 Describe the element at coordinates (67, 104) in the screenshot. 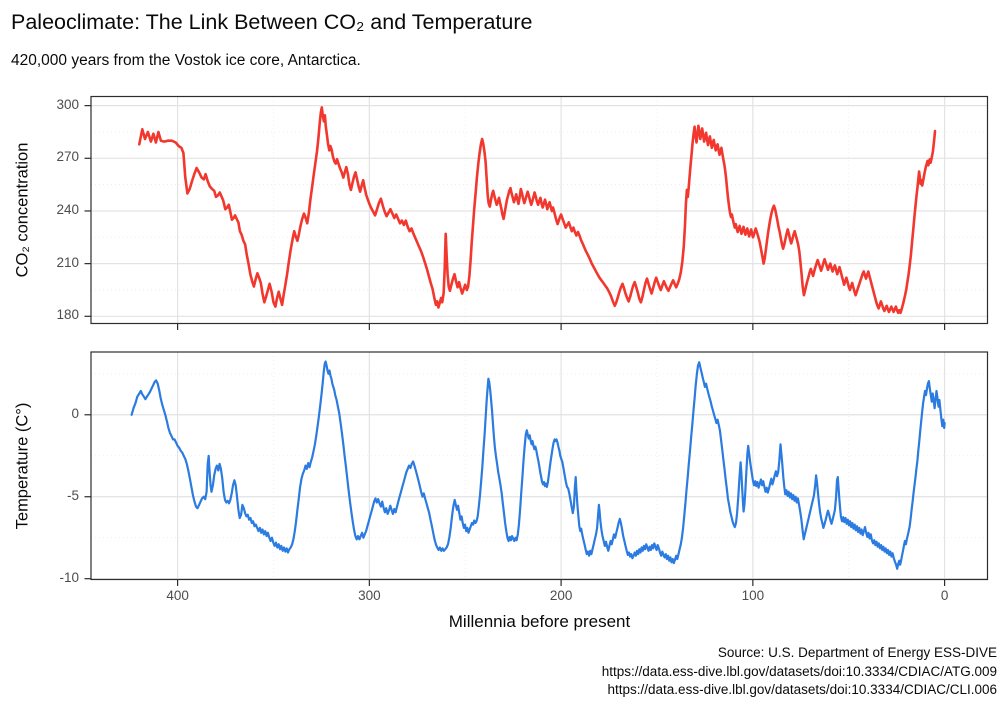

I see `y-tick-label: 300` at that location.